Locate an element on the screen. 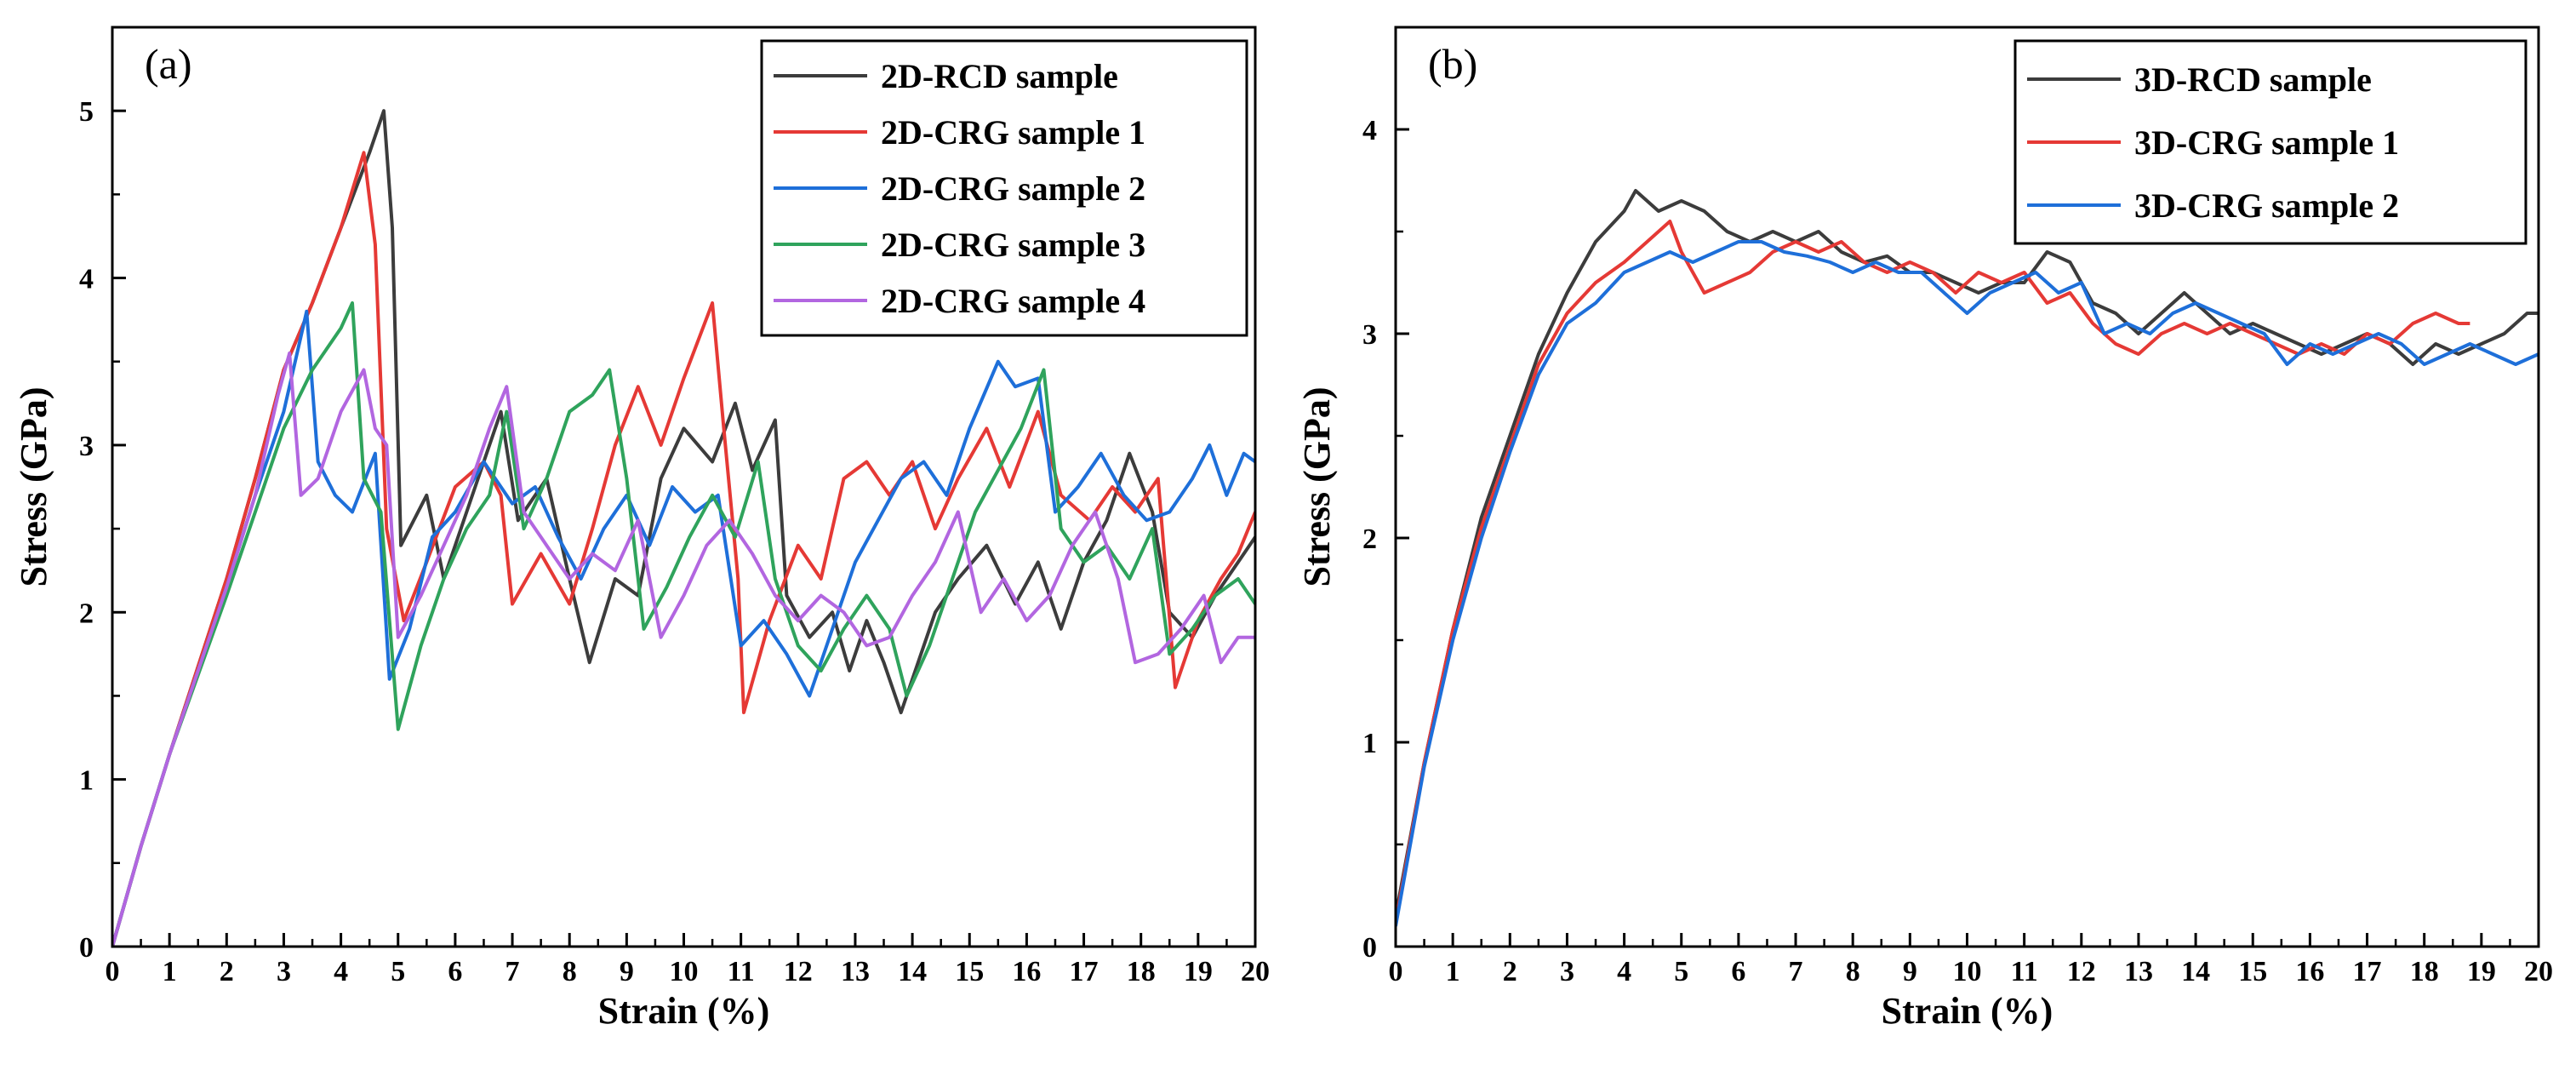 This screenshot has height=1070, width=2576. chart-1-x-tick-label-10: 10 is located at coordinates (1967, 972).